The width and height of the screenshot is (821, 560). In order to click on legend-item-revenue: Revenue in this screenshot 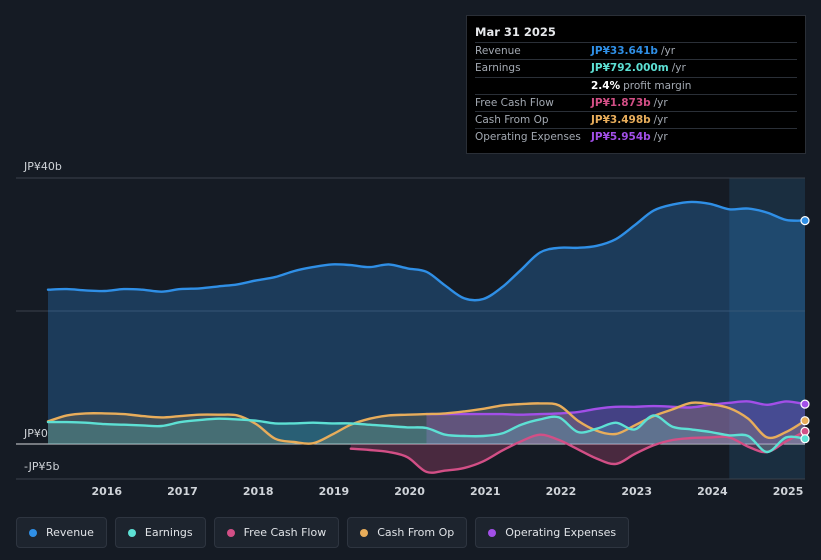, I will do `click(61, 532)`.